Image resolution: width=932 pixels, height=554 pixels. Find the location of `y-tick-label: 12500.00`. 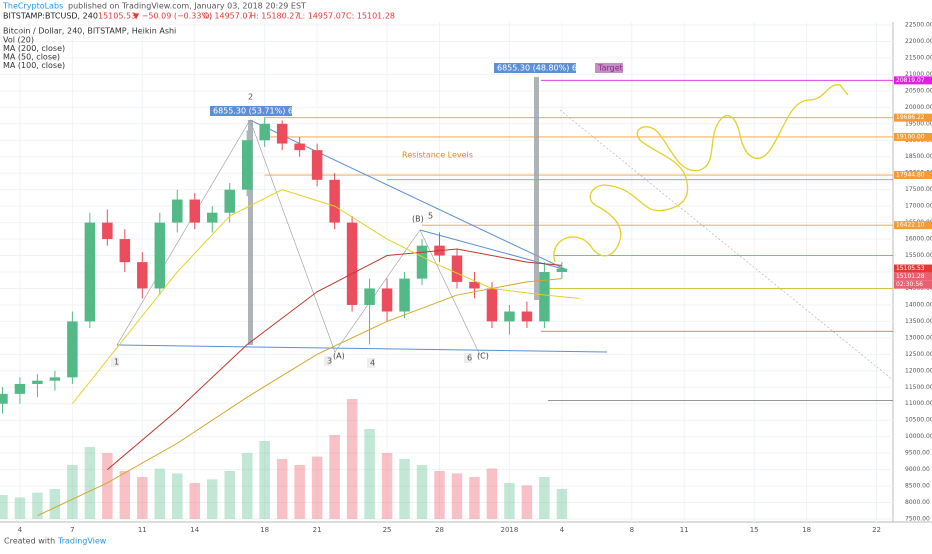

y-tick-label: 12500.00 is located at coordinates (918, 354).